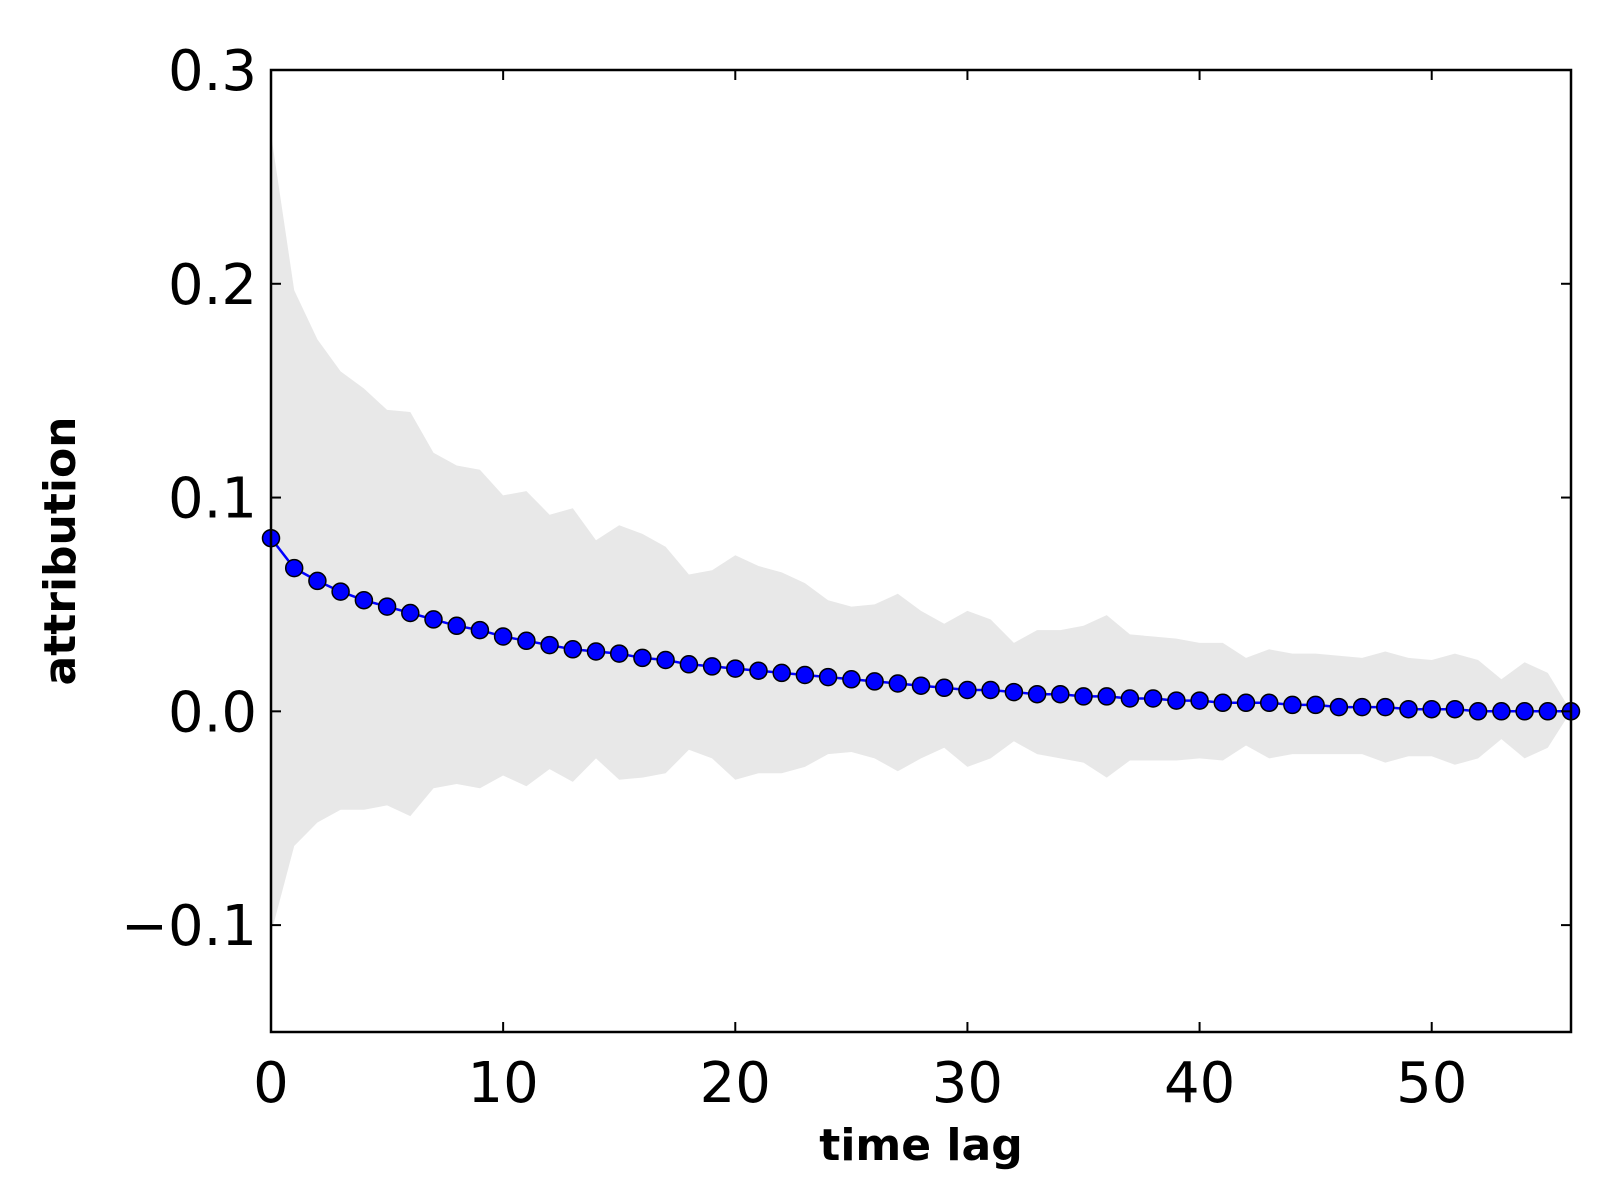  Describe the element at coordinates (860, 1083) in the screenshot. I see `x-tick-labels: 0 10 20 30 40 50` at that location.